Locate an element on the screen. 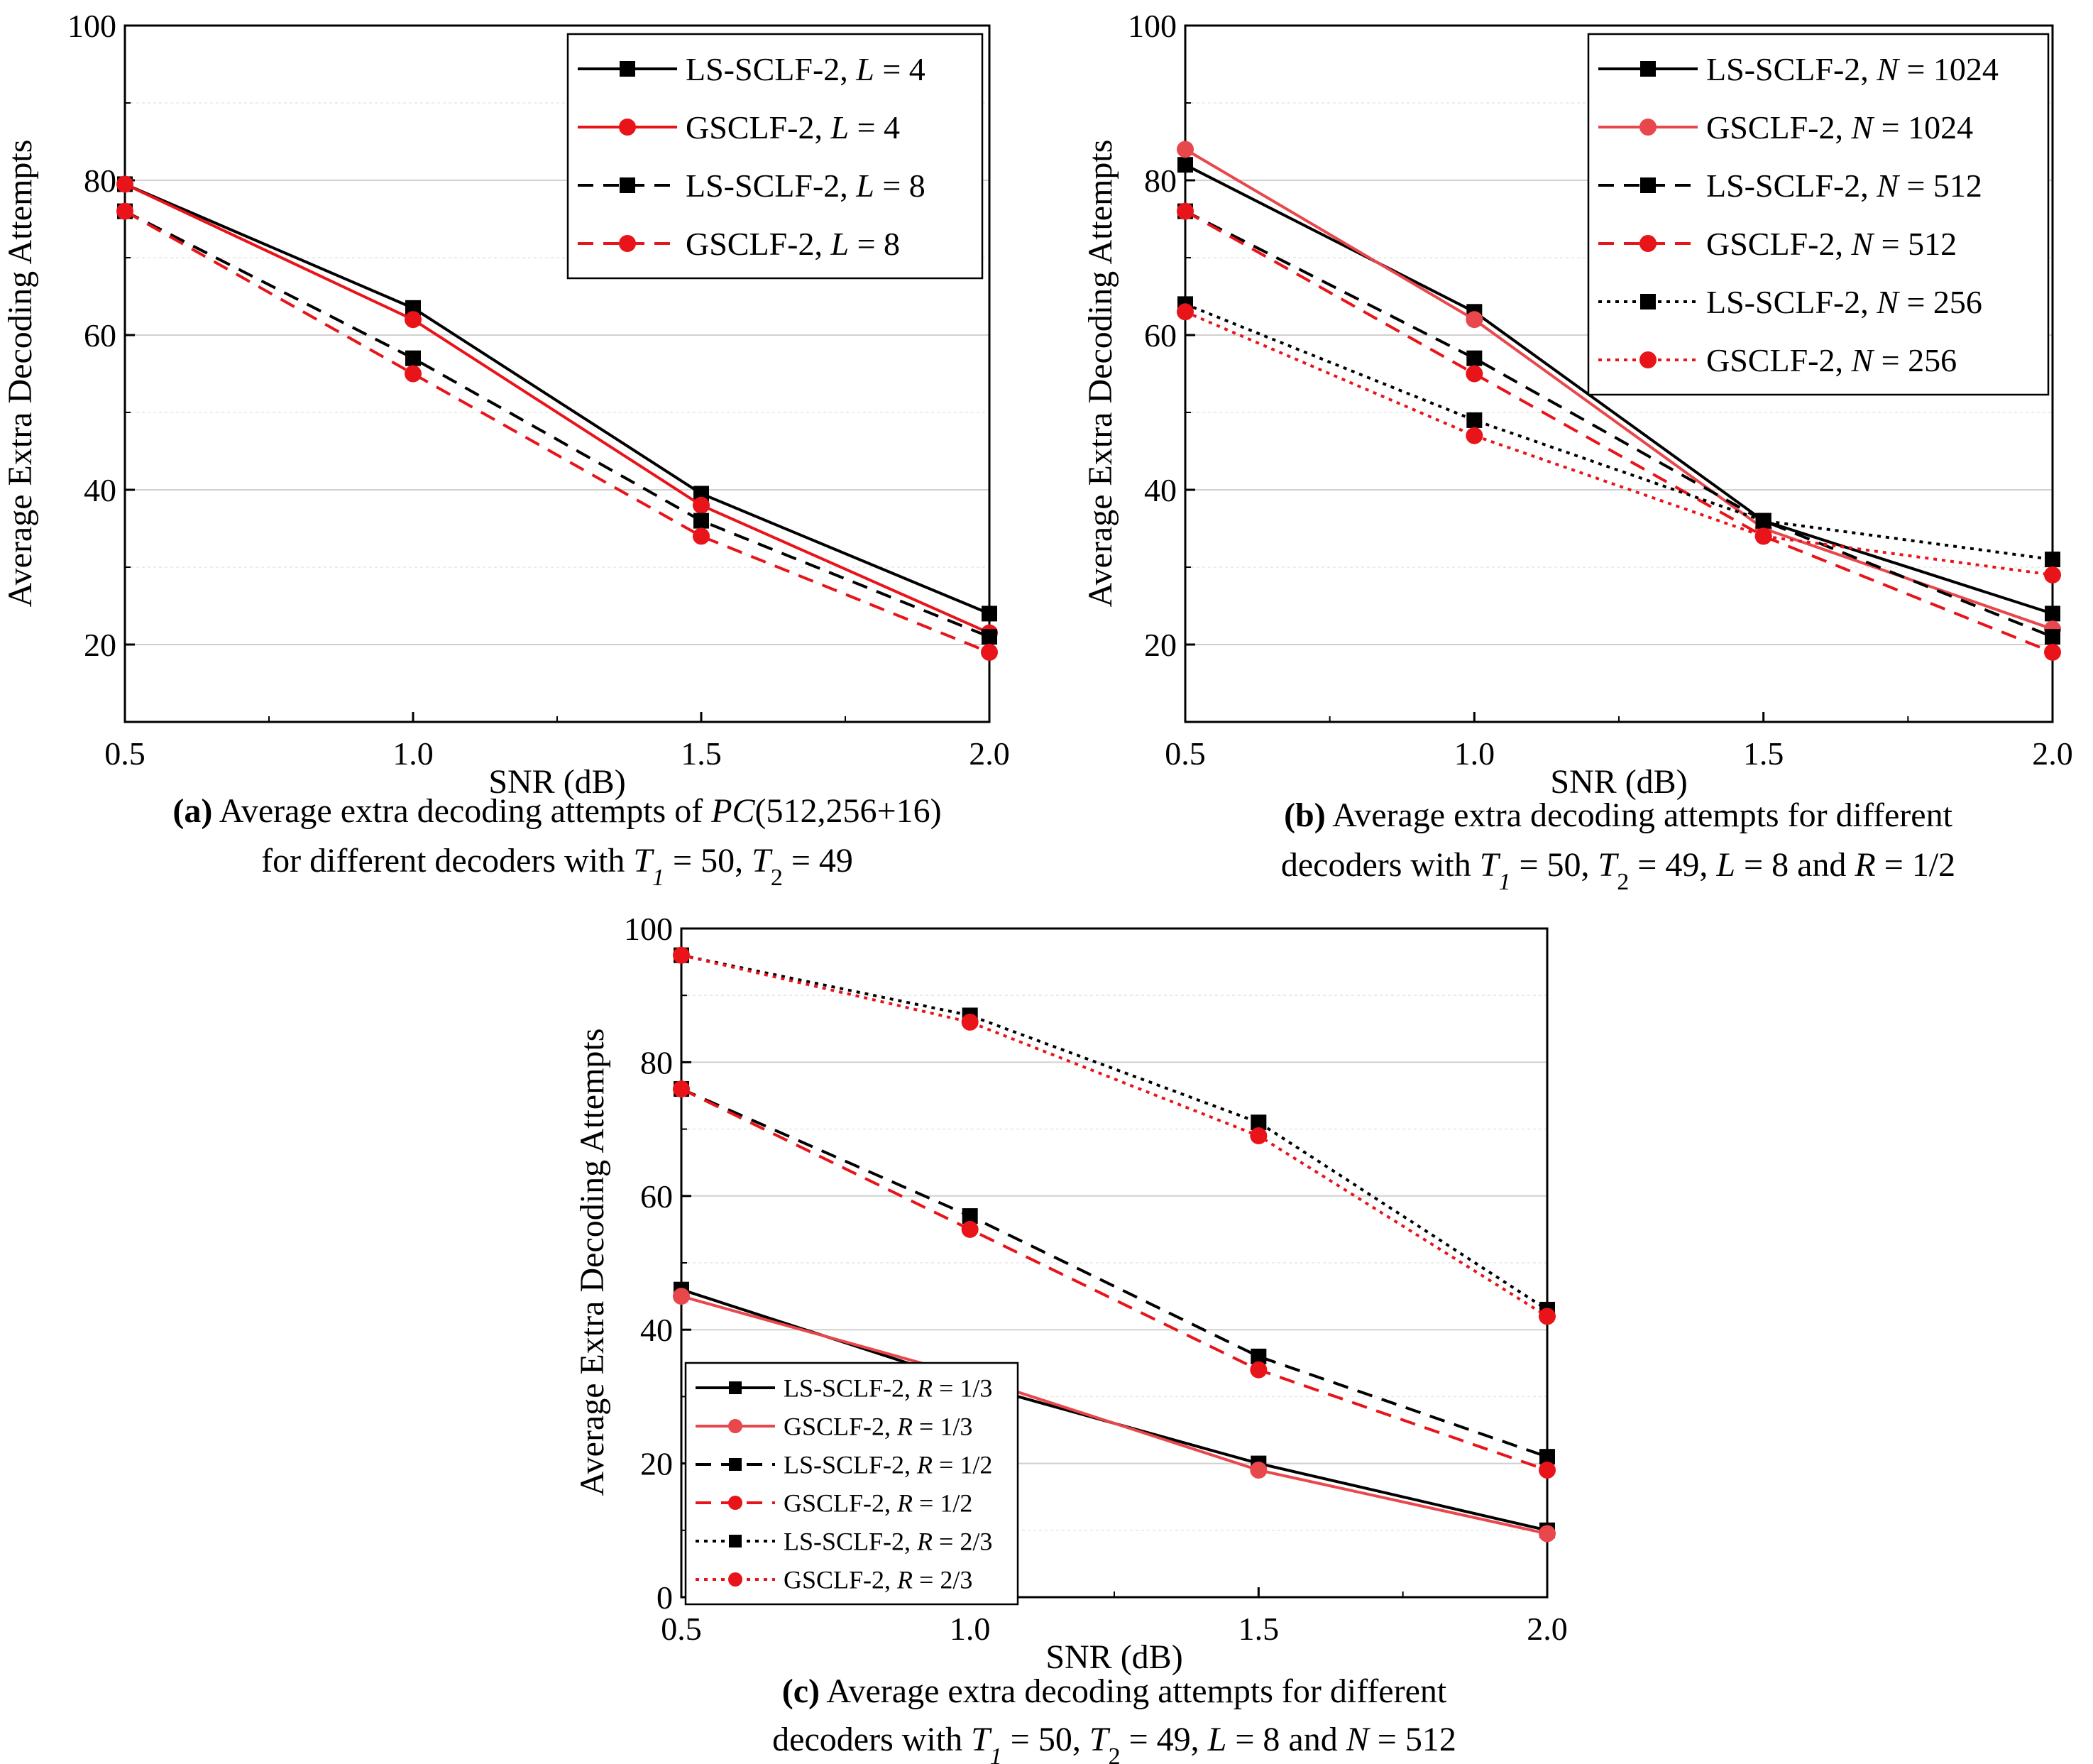 This screenshot has height=1764, width=2093. xtick-label-a-3: 2.0 is located at coordinates (989, 754).